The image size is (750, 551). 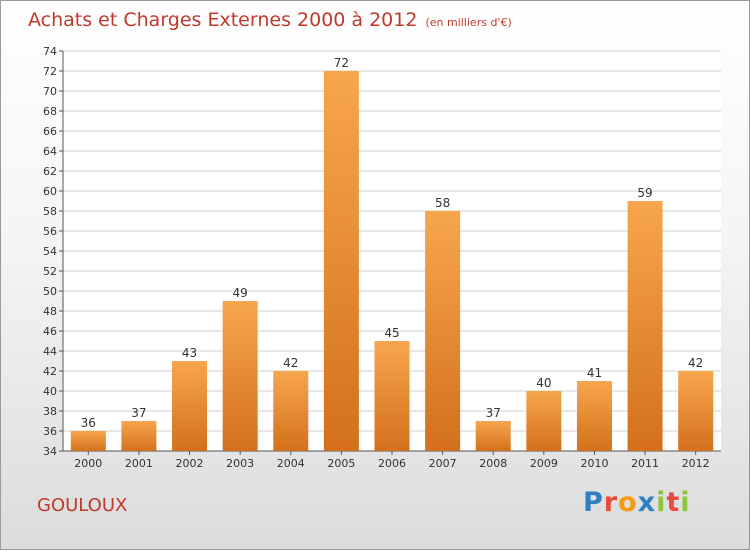 I want to click on logo-letter: t, so click(x=673, y=502).